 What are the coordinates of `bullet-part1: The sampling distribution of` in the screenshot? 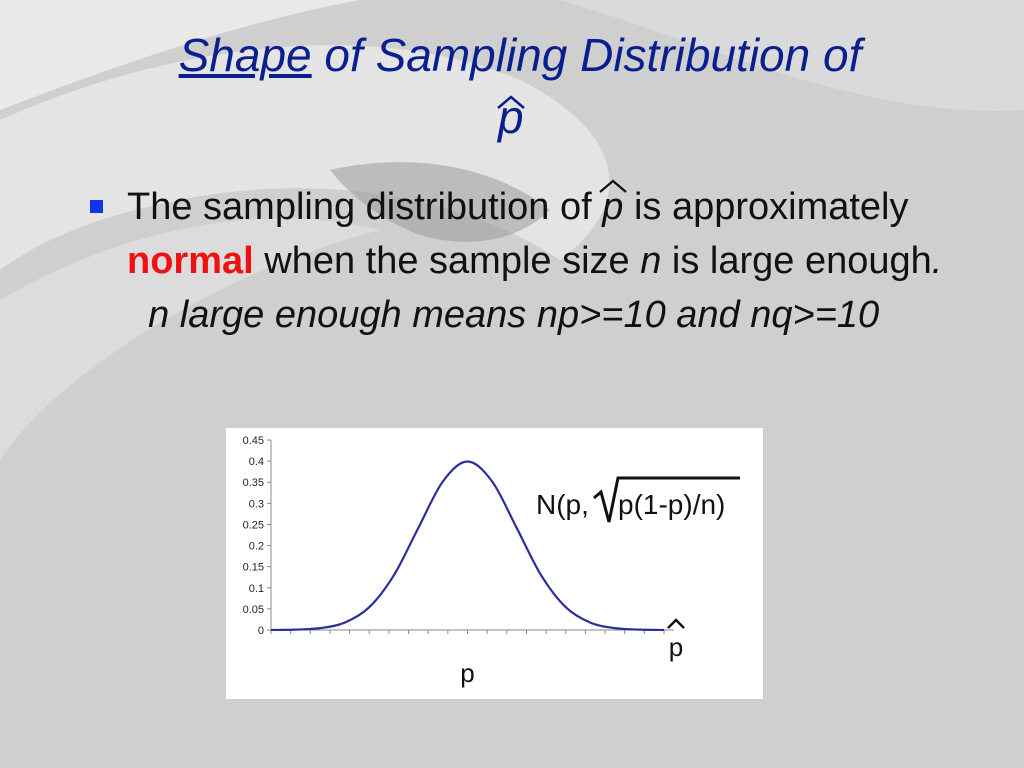 It's located at (365, 207).